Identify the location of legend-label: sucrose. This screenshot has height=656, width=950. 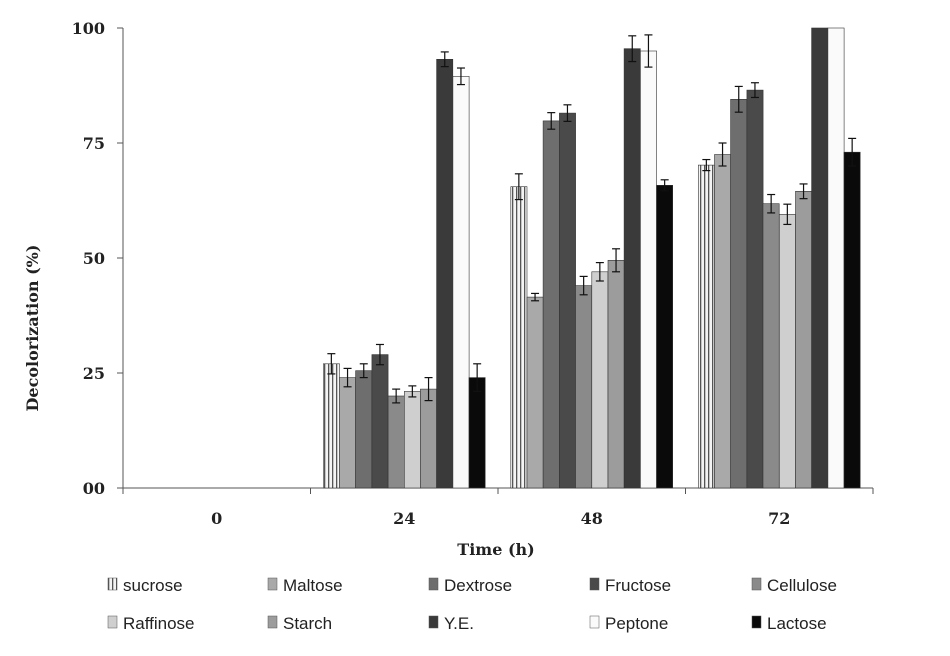
(153, 585).